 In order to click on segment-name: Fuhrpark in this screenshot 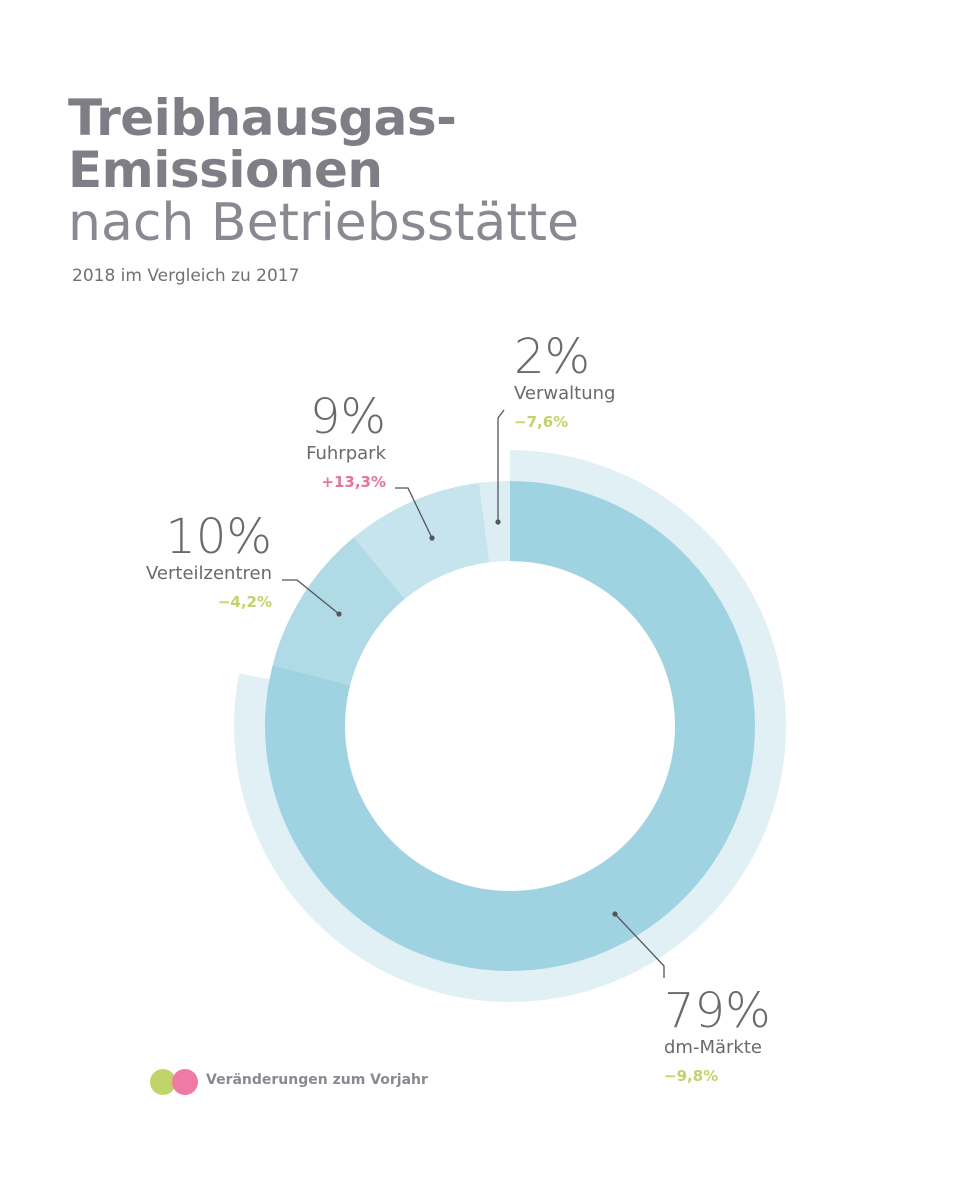, I will do `click(346, 453)`.